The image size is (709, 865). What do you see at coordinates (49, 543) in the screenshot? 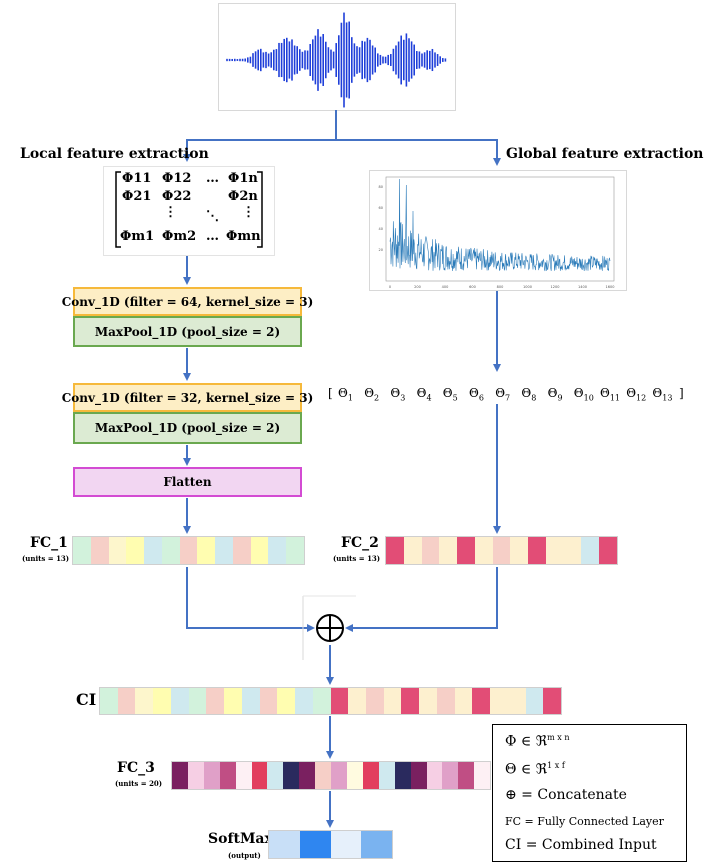
I see `fc1-label: FC_1` at bounding box center [49, 543].